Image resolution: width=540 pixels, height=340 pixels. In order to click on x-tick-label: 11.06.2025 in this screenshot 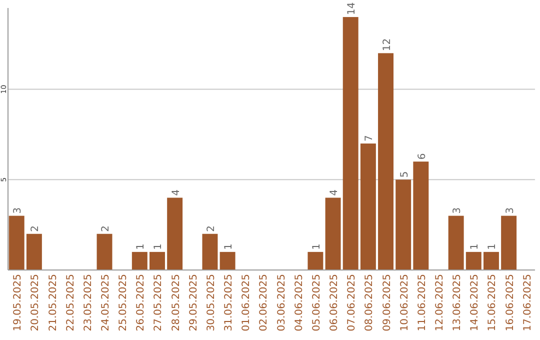, I will do `click(422, 303)`.